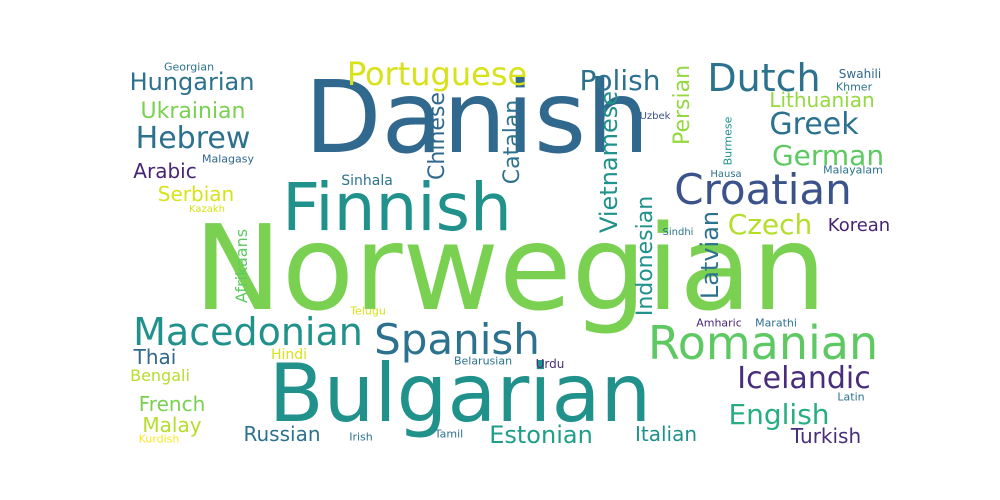 This screenshot has height=500, width=1000. I want to click on word-portuguese: Portuguese, so click(437, 74).